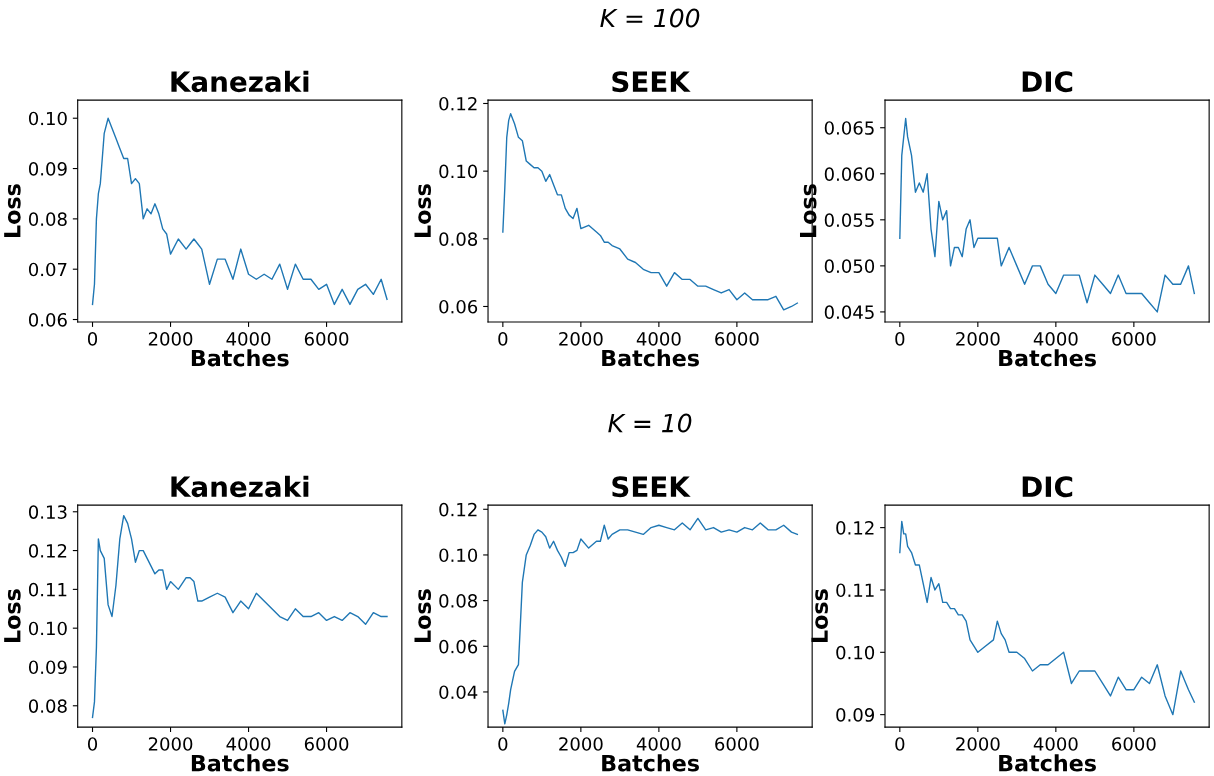 The height and width of the screenshot is (776, 1214). I want to click on y-tick-label: 0.060, so click(849, 174).